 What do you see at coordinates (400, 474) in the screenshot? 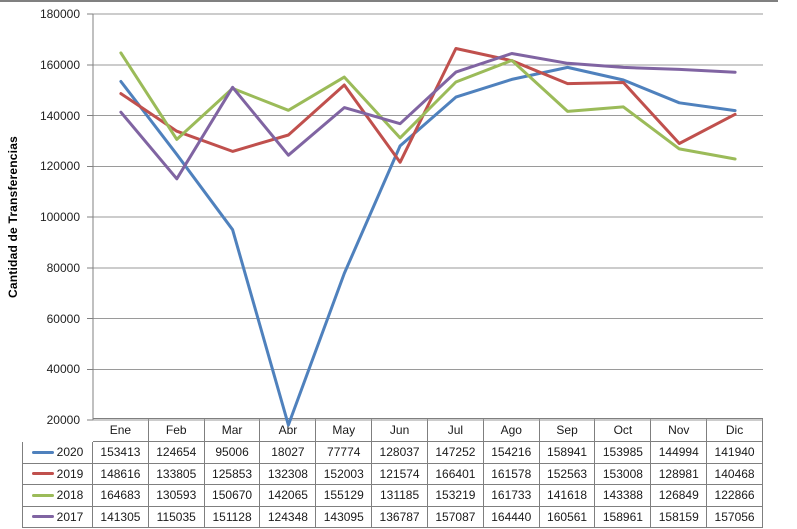
I see `value-cell: 121574` at bounding box center [400, 474].